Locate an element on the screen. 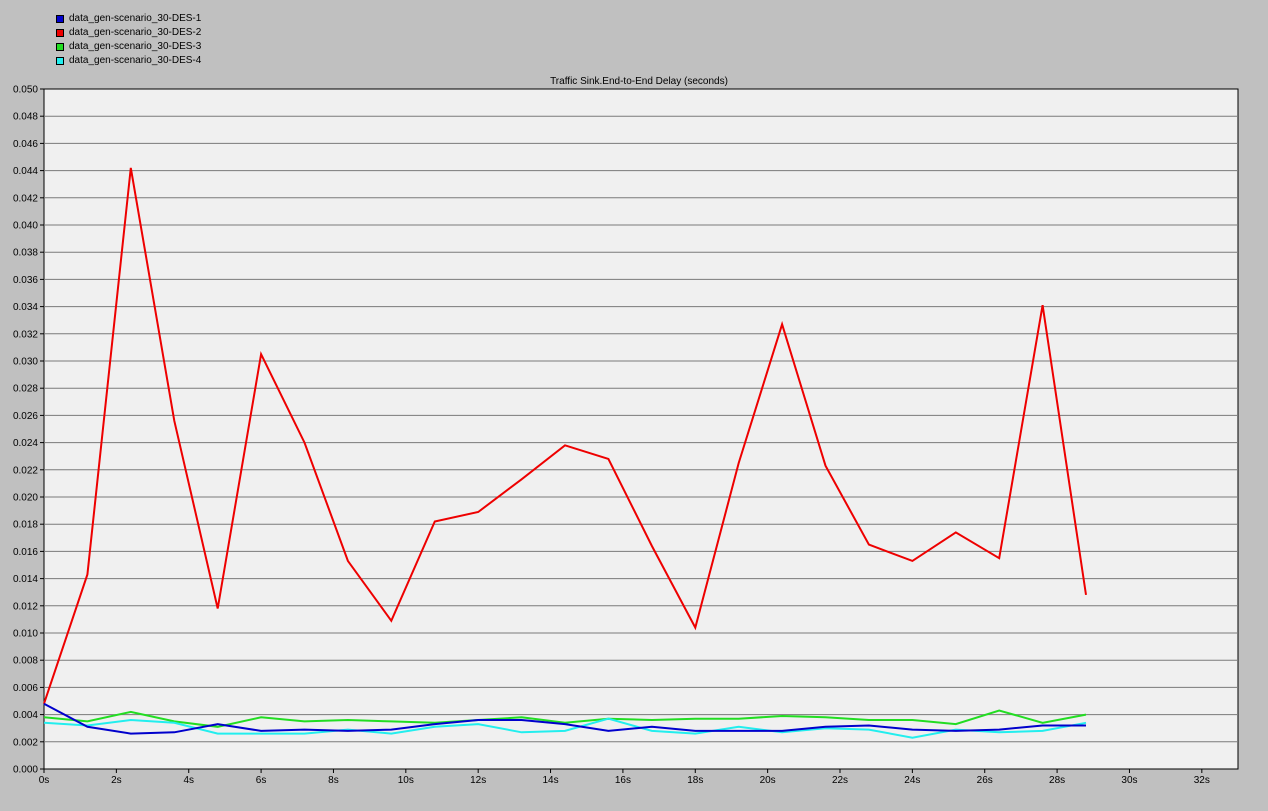  legend-item-des-1: data_gen-scenario_30-DES-1 is located at coordinates (128, 19).